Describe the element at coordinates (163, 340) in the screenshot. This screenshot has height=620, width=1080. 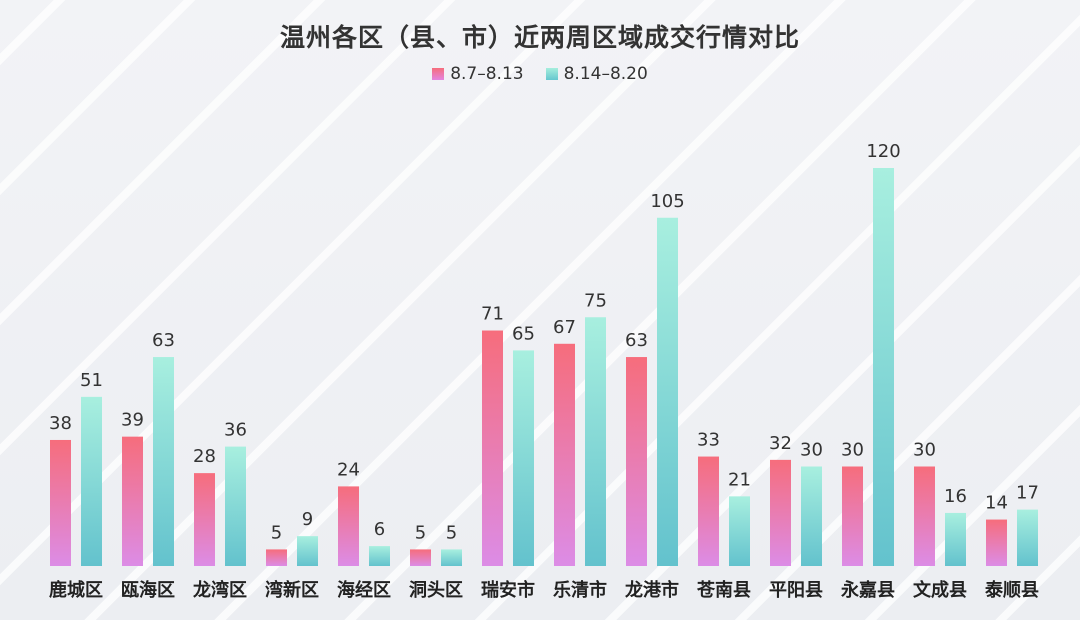
I see `value-label-series-2-2: 63` at that location.